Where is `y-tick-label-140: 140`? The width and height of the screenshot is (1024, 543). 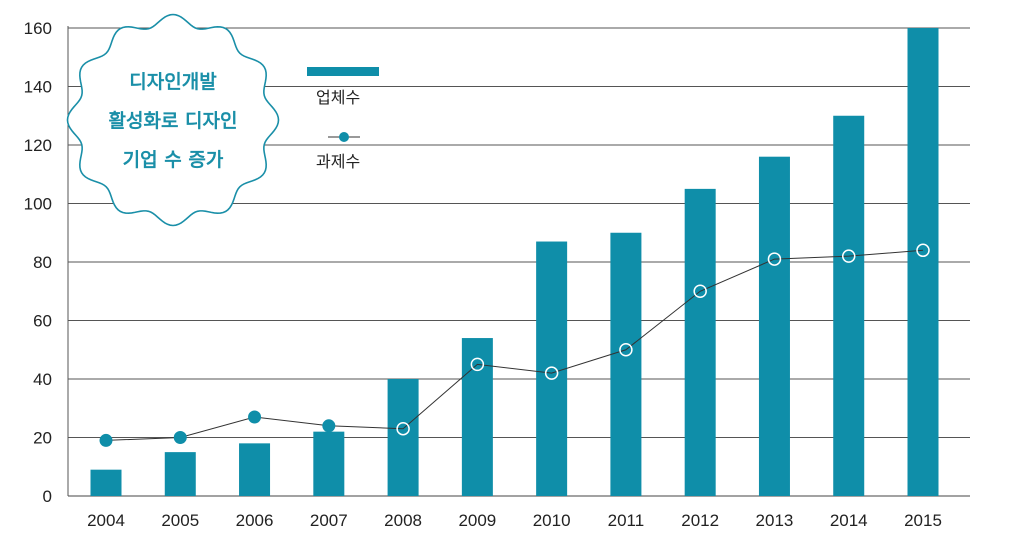 y-tick-label-140: 140 is located at coordinates (38, 87).